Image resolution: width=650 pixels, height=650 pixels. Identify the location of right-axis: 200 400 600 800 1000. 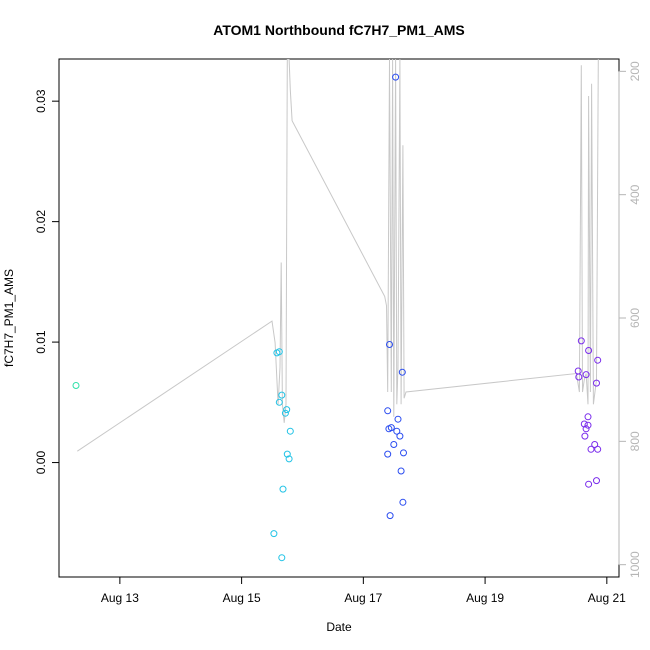
(630, 319).